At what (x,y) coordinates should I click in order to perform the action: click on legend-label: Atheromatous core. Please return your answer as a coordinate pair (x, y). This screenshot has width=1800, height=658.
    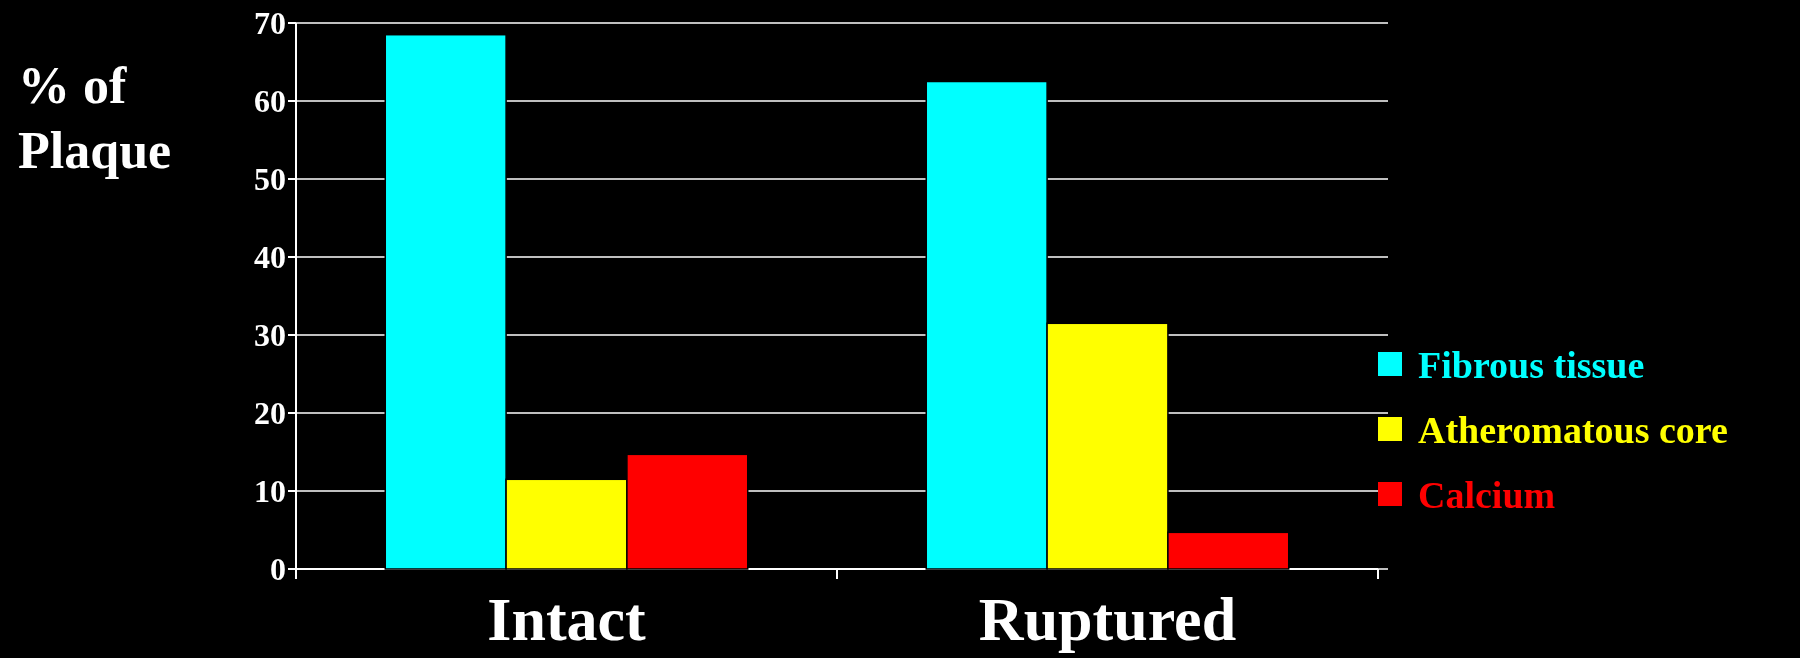
    Looking at the image, I should click on (1573, 430).